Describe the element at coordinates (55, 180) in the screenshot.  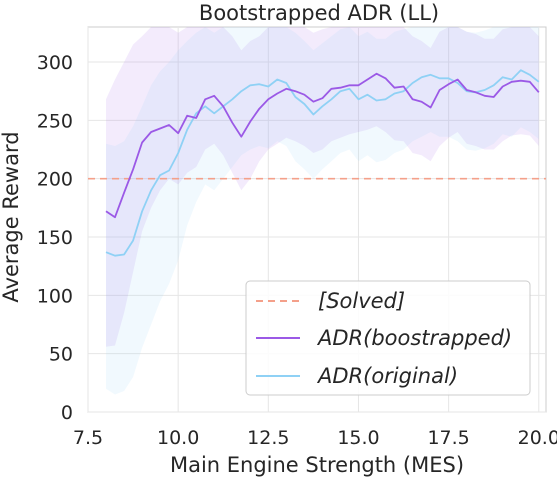
I see `y-tick-label: 200` at that location.